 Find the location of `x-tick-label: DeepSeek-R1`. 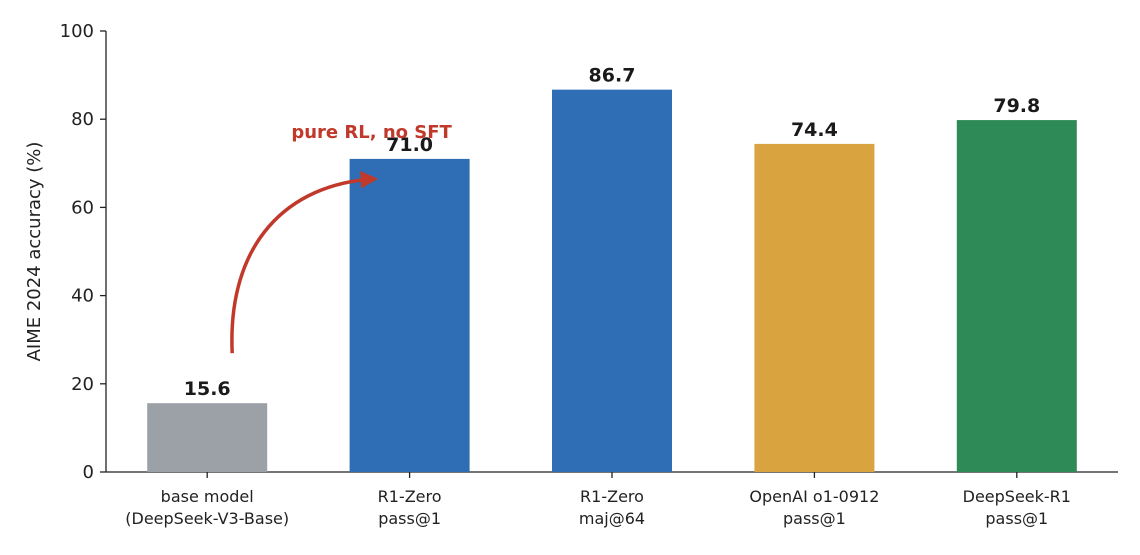

x-tick-label: DeepSeek-R1 is located at coordinates (1017, 496).